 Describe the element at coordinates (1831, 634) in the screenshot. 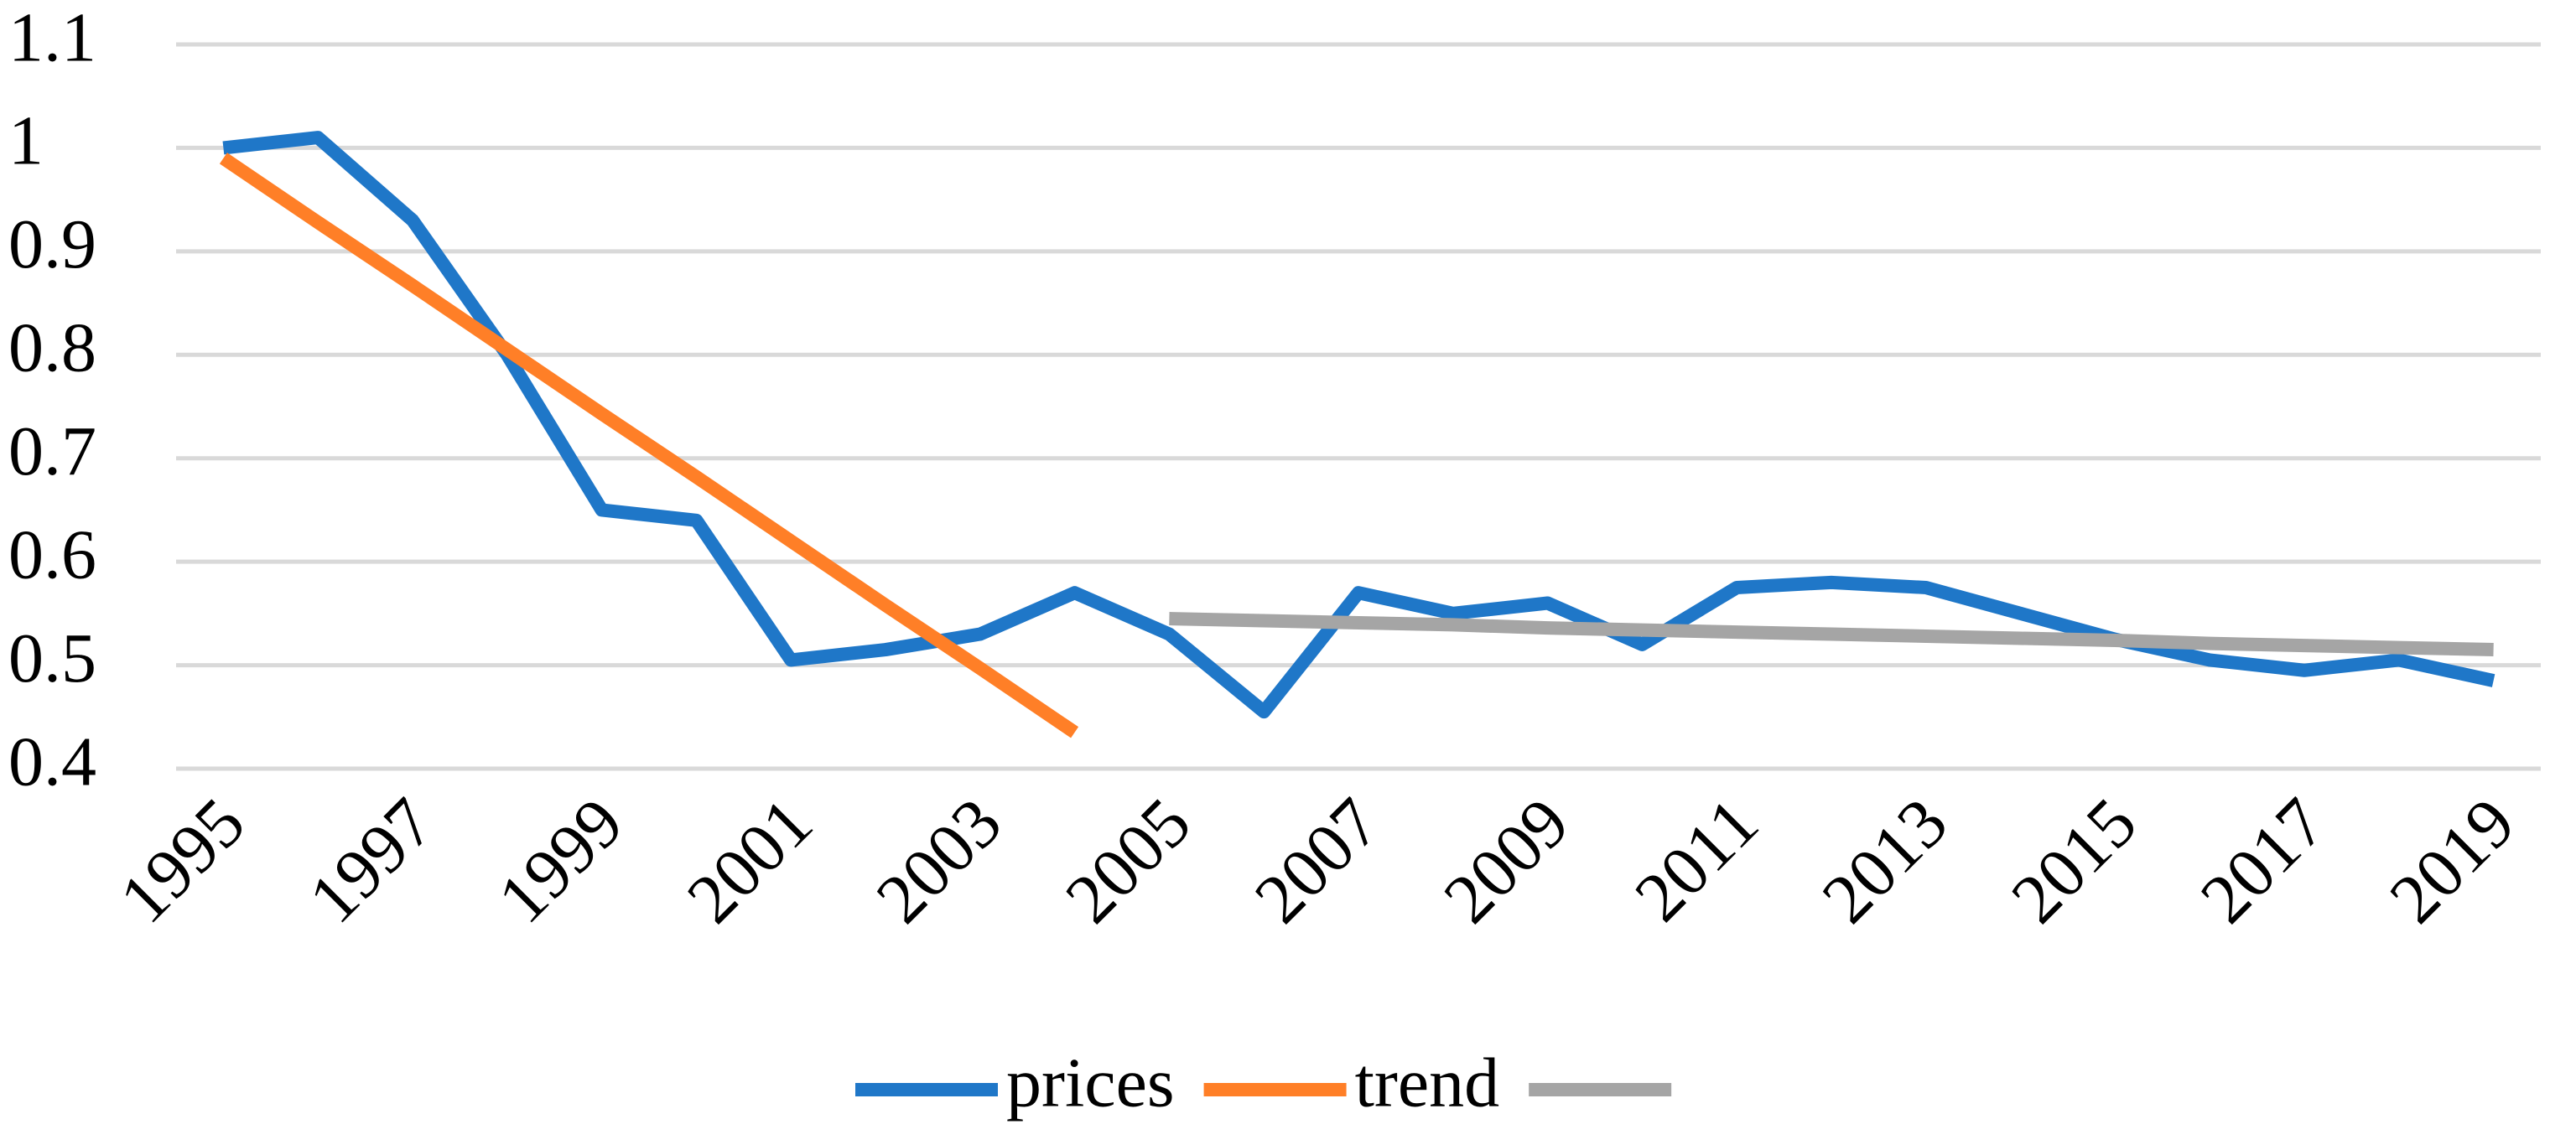

I see `series-line` at that location.